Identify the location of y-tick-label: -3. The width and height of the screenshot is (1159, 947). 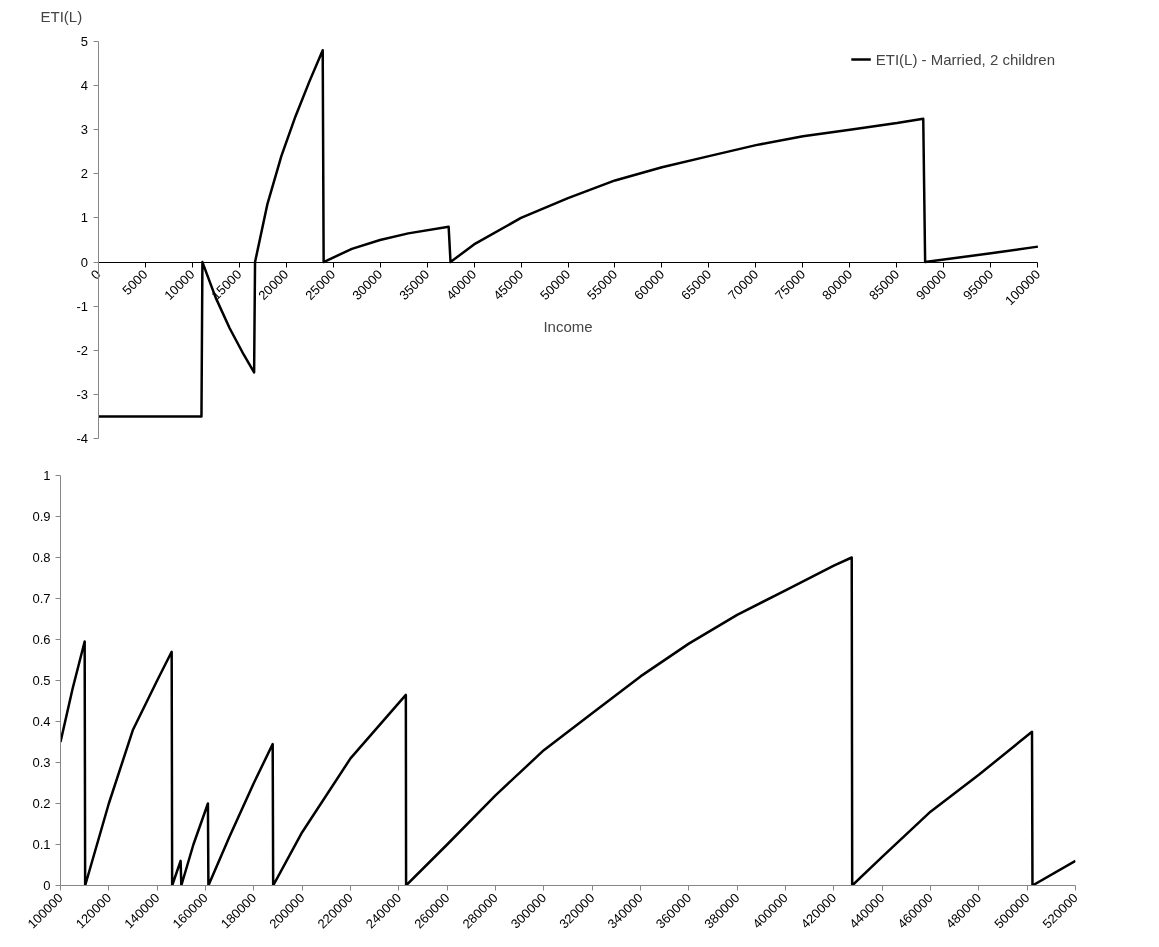
(82, 394).